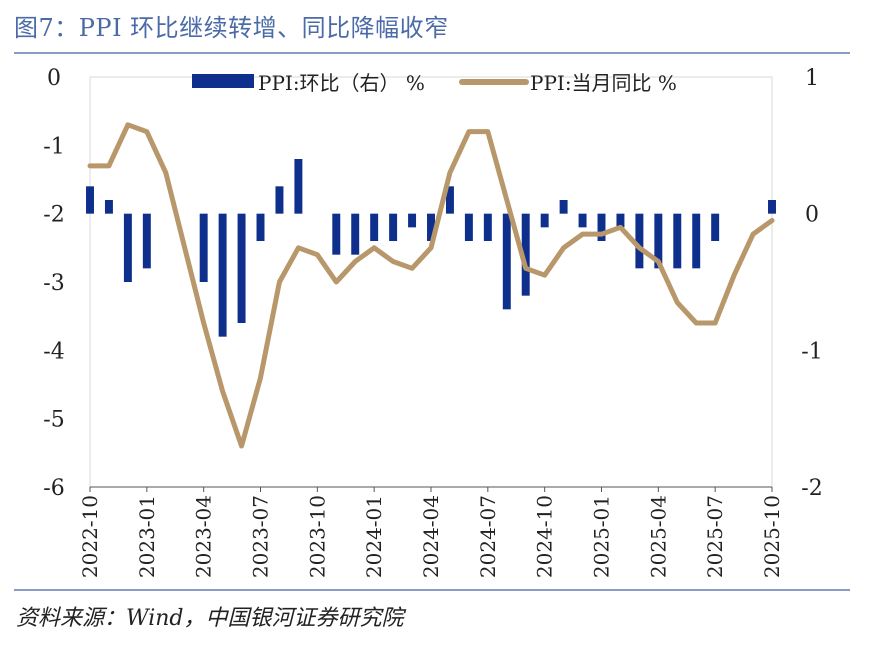 The width and height of the screenshot is (869, 656). What do you see at coordinates (374, 536) in the screenshot?
I see `x-tick-label: 2024-01` at bounding box center [374, 536].